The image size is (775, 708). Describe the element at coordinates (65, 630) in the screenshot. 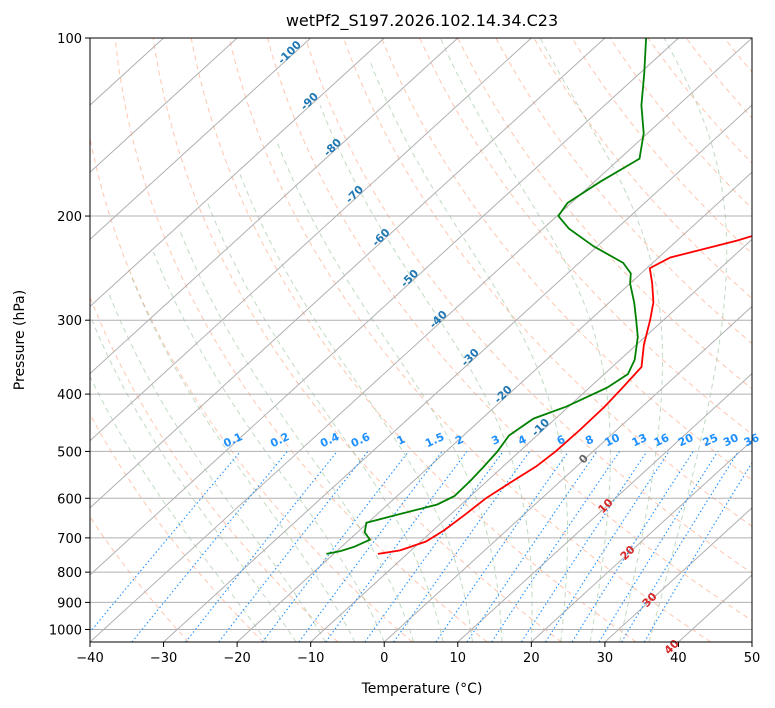

I see `y-tick-label: 1000` at that location.